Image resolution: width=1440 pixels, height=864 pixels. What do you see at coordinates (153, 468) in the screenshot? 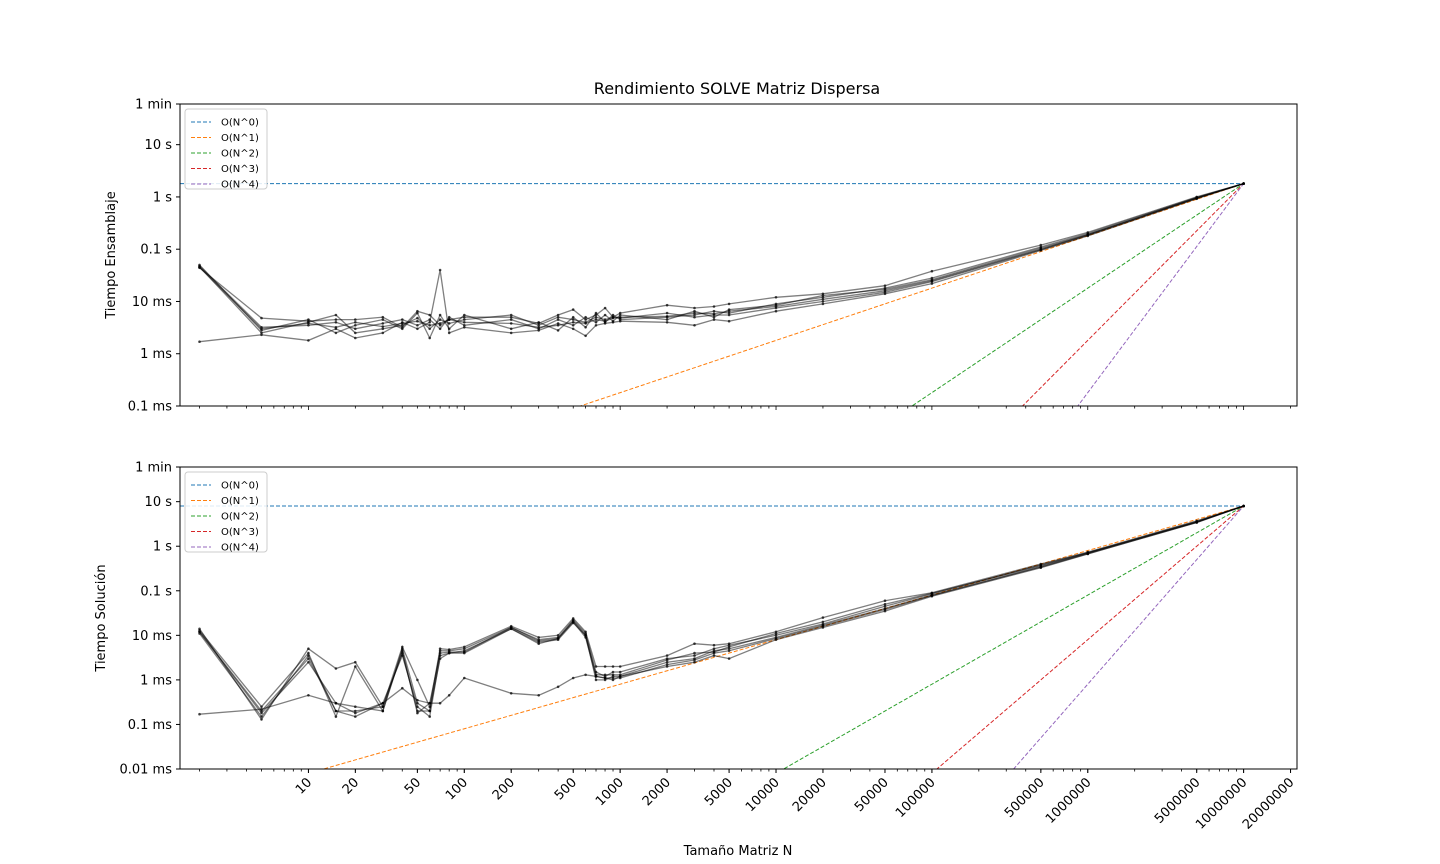
I see `y-tick-label: 1 min` at bounding box center [153, 468].